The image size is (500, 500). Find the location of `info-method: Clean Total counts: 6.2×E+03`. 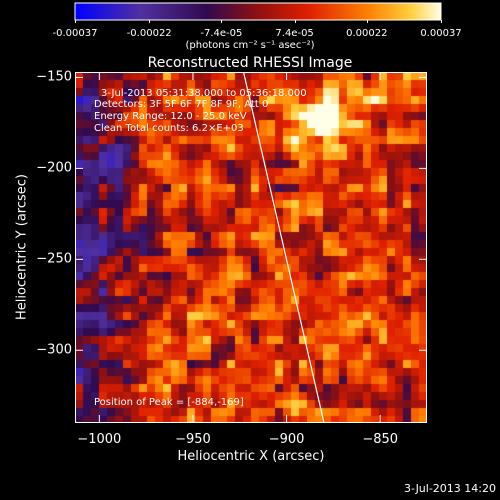

info-method: Clean Total counts: 6.2×E+03 is located at coordinates (169, 128).